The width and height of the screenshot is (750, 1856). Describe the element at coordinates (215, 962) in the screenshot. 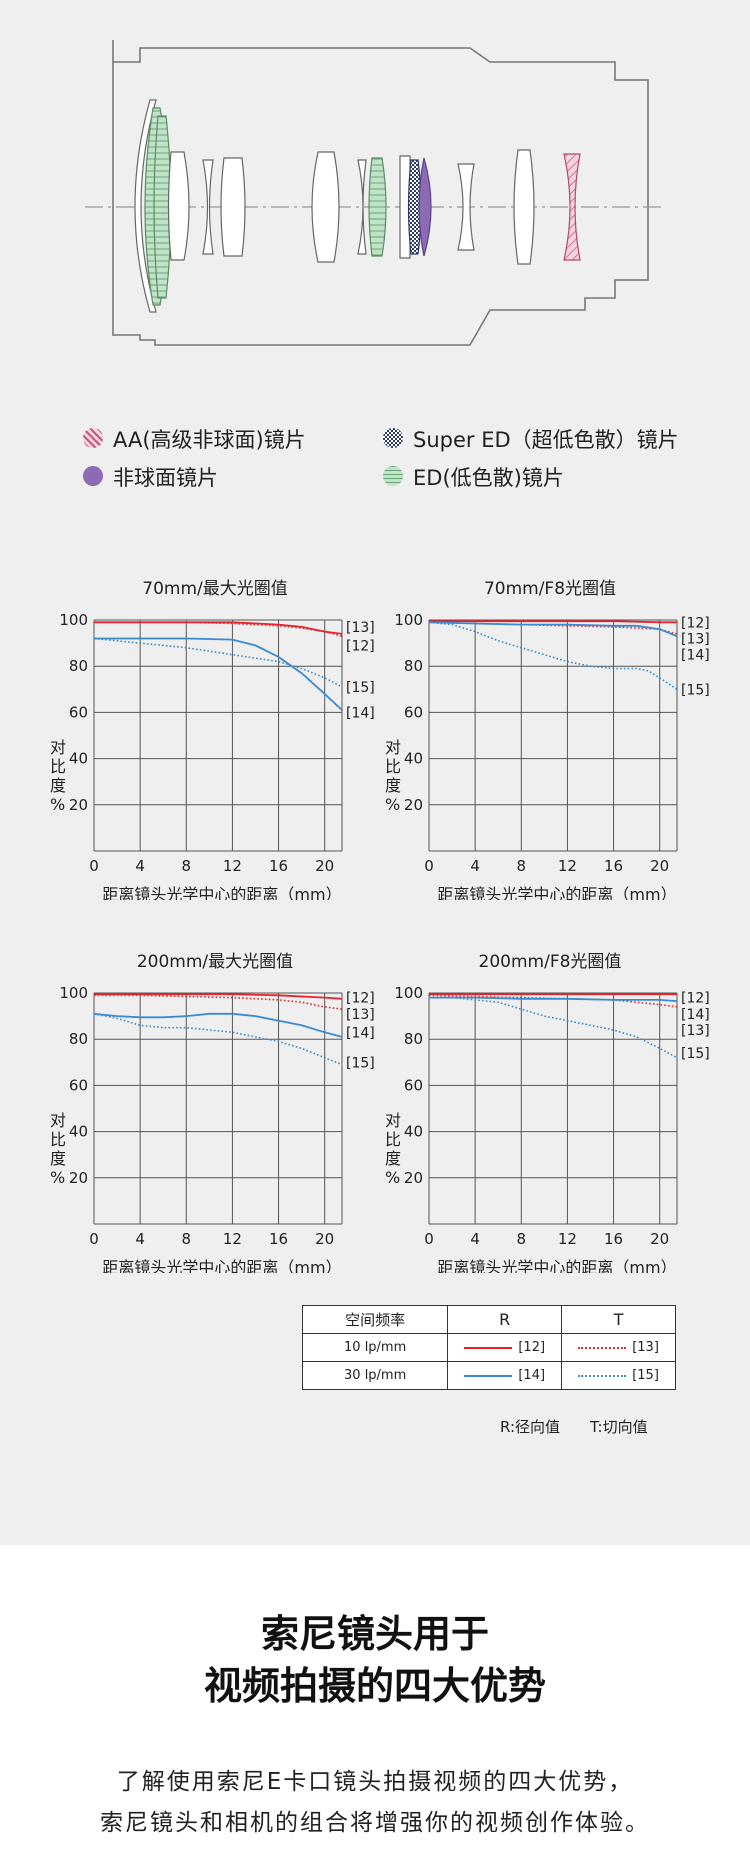

I see `chart-title: 200mm/最大光圈值` at that location.